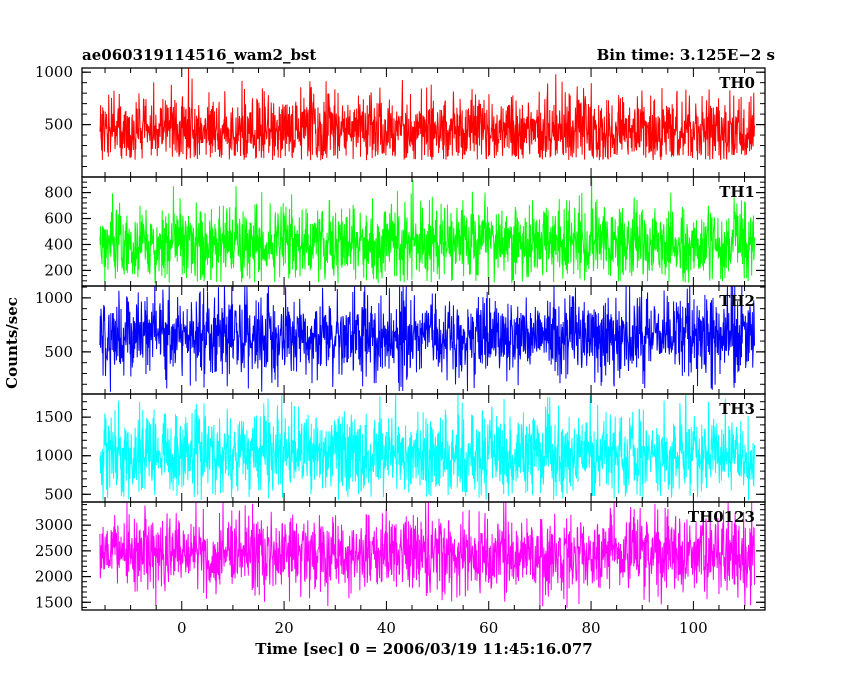  Describe the element at coordinates (737, 192) in the screenshot. I see `panel-label: TH1` at that location.